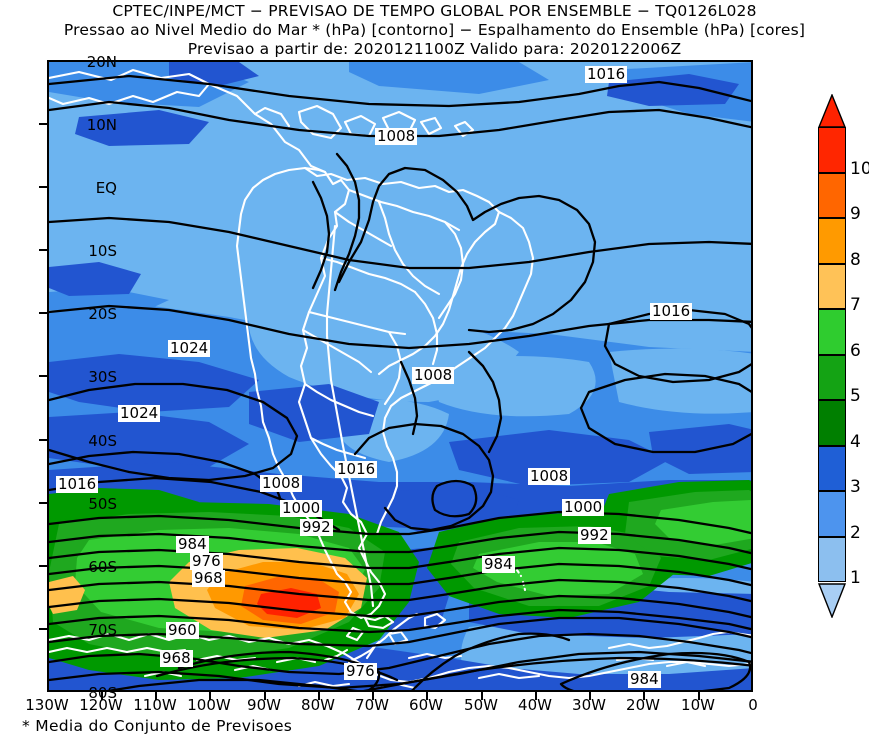 This screenshot has height=741, width=869. I want to click on x-tick-label: 0, so click(753, 705).